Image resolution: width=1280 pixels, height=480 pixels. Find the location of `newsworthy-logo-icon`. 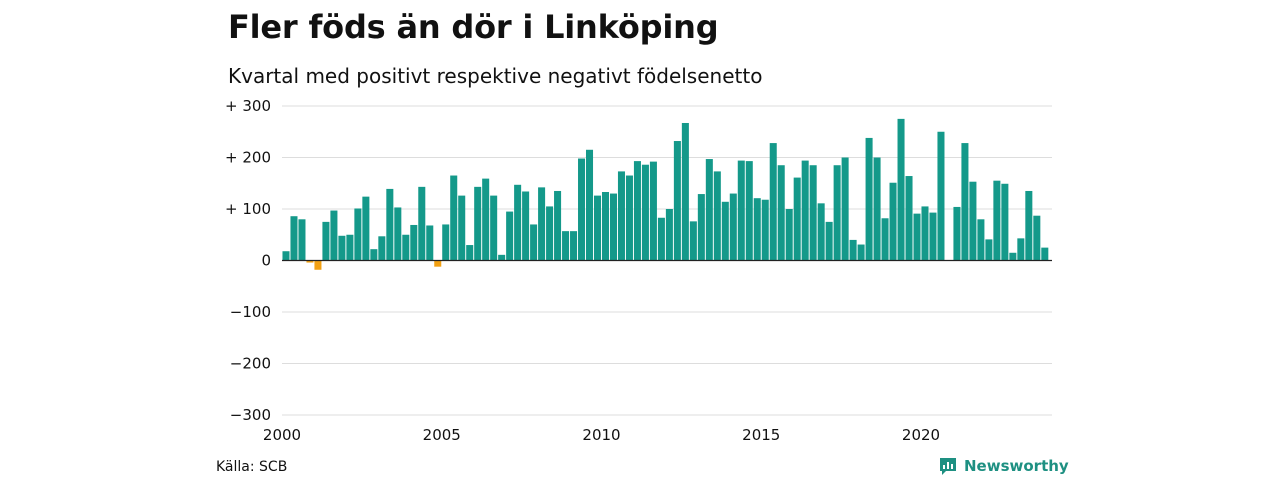

newsworthy-logo-icon is located at coordinates (948, 466).